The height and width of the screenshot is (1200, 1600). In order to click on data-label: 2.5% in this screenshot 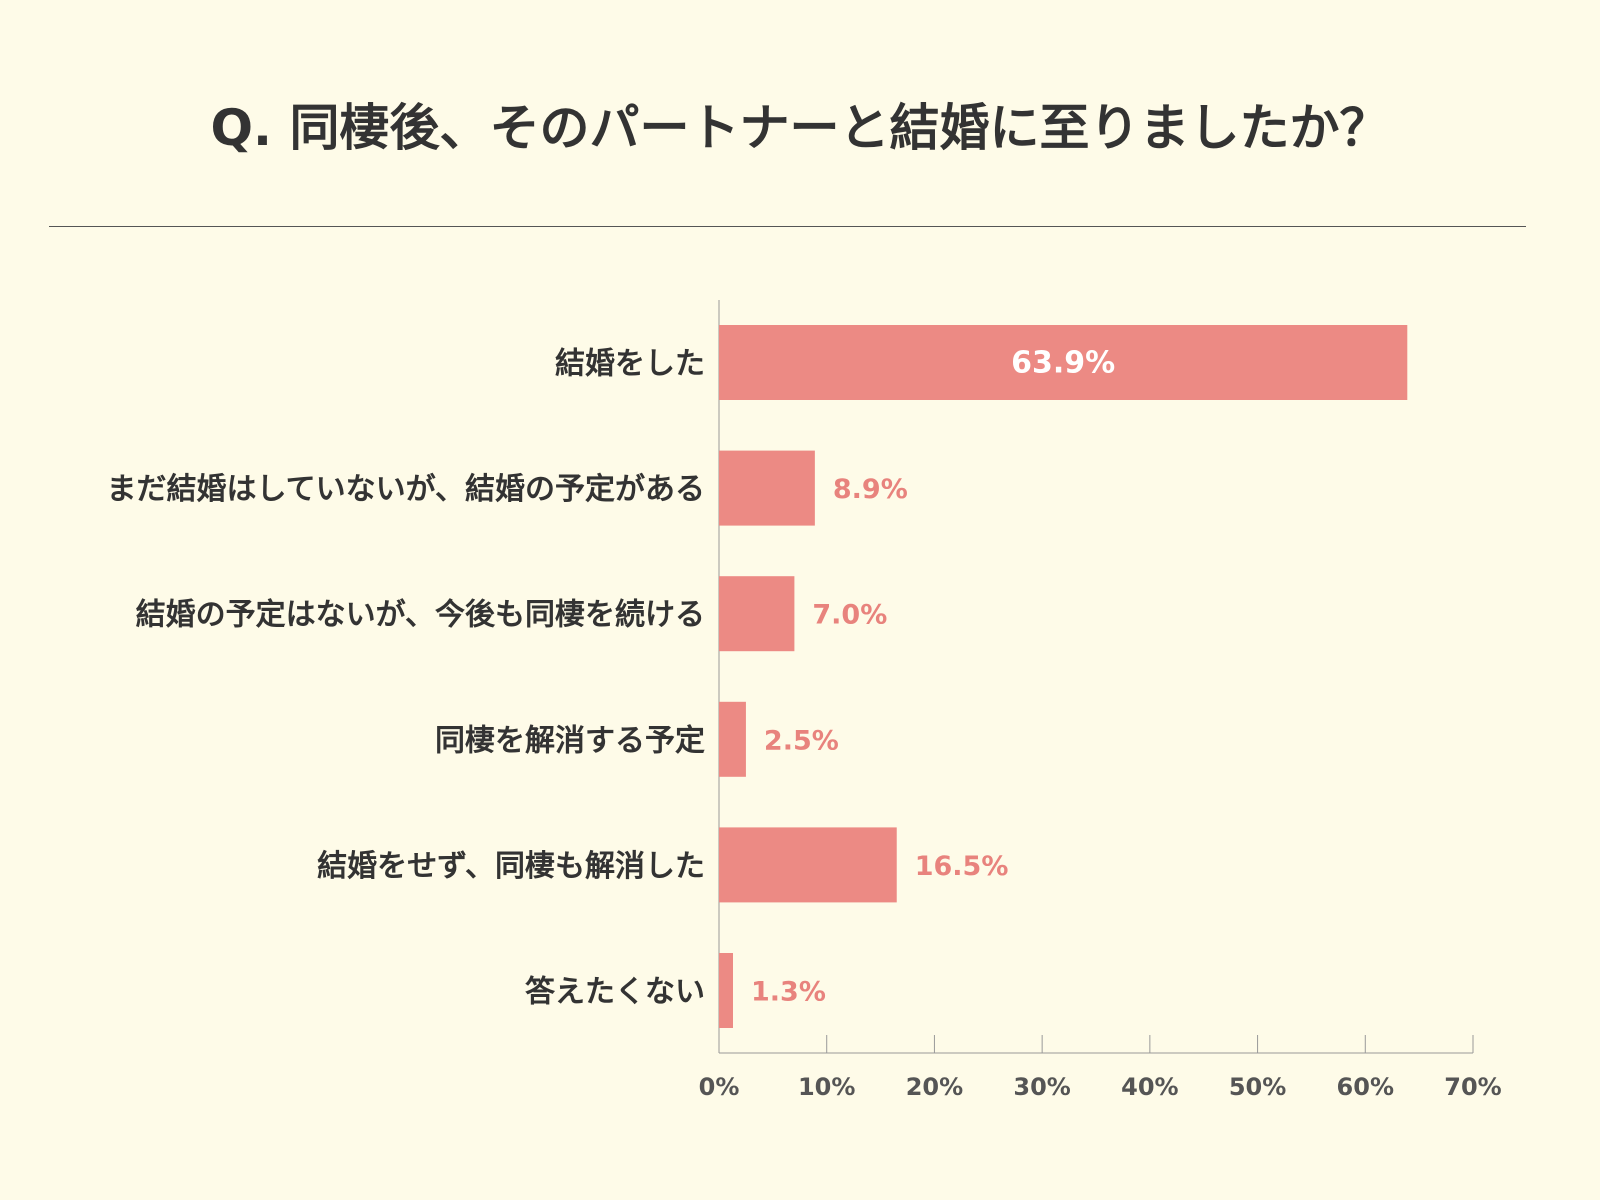, I will do `click(801, 740)`.